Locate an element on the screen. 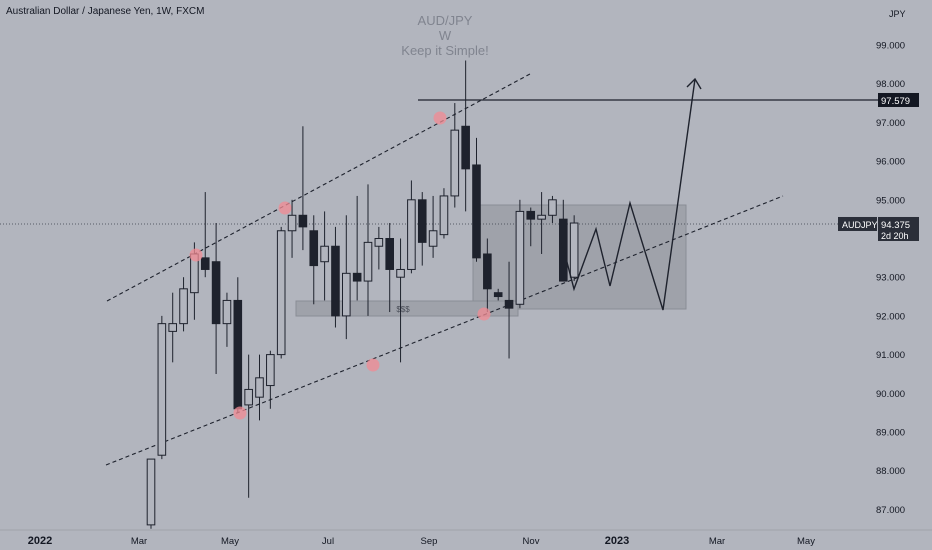  price-tick-label: 96.000 is located at coordinates (890, 162).